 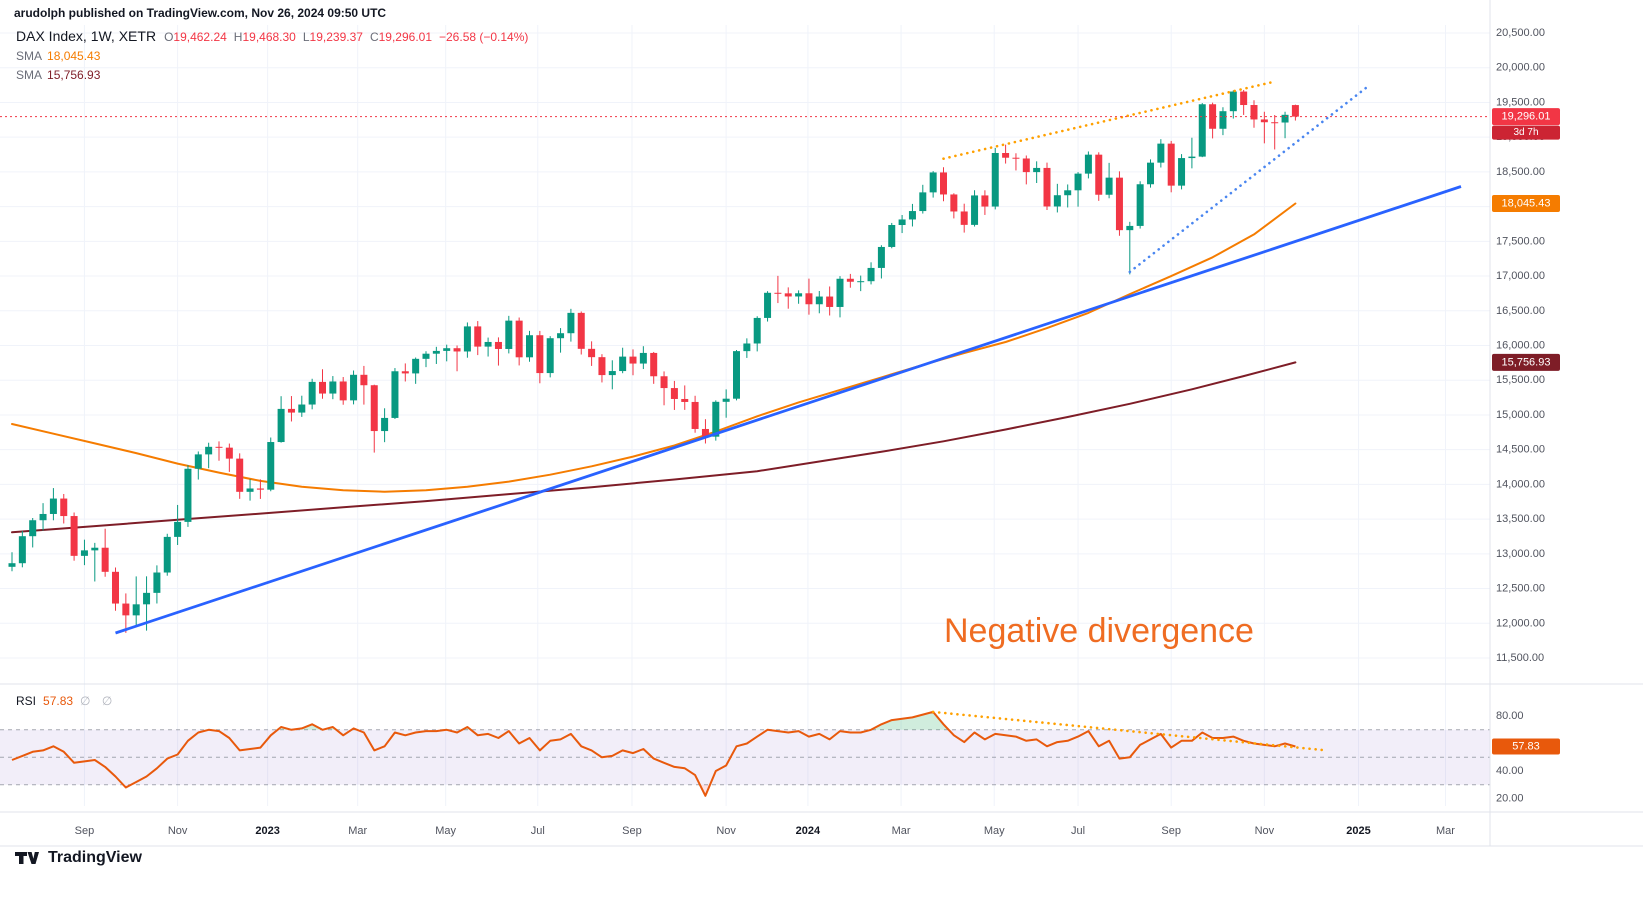 I want to click on svg-text: 2024, so click(x=808, y=831).